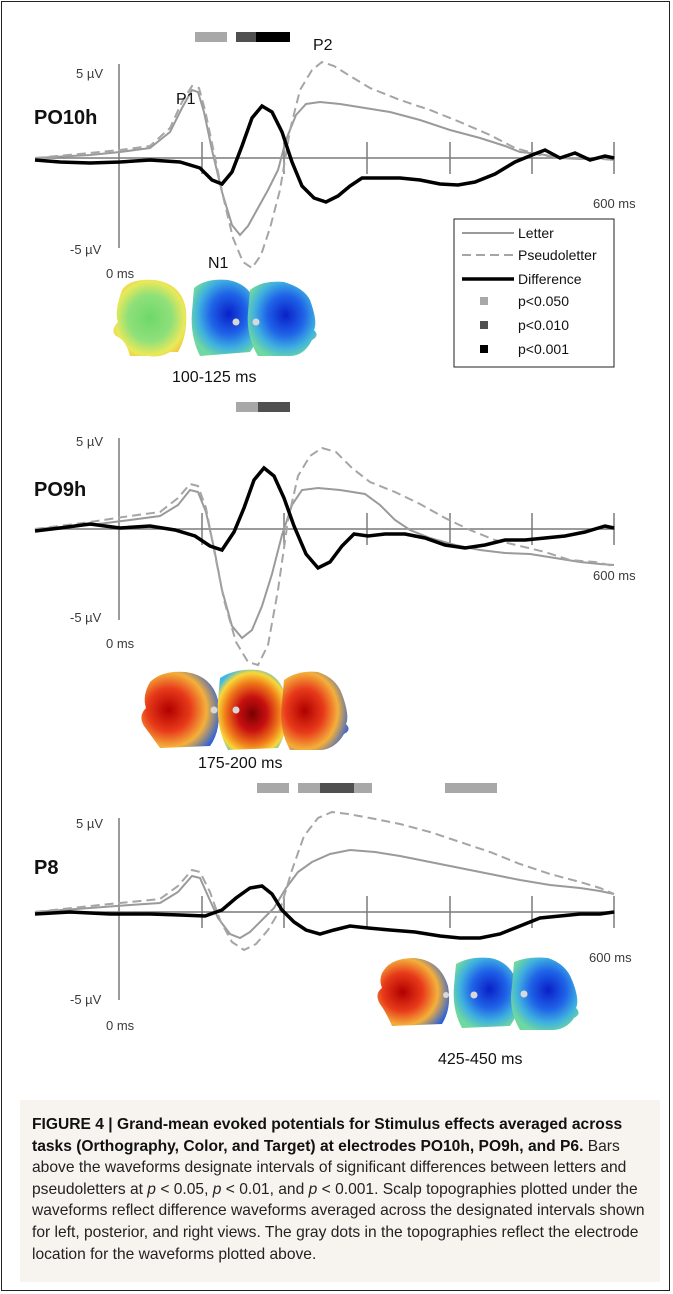 This screenshot has width=673, height=1294. I want to click on legend-p050: p<0.050, so click(543, 301).